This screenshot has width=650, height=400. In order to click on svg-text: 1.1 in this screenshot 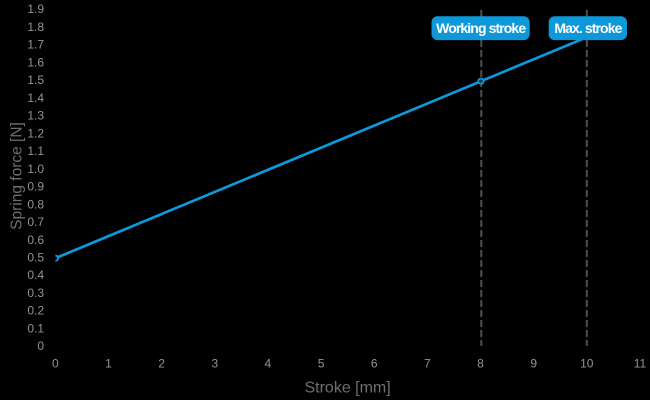, I will do `click(35, 151)`.